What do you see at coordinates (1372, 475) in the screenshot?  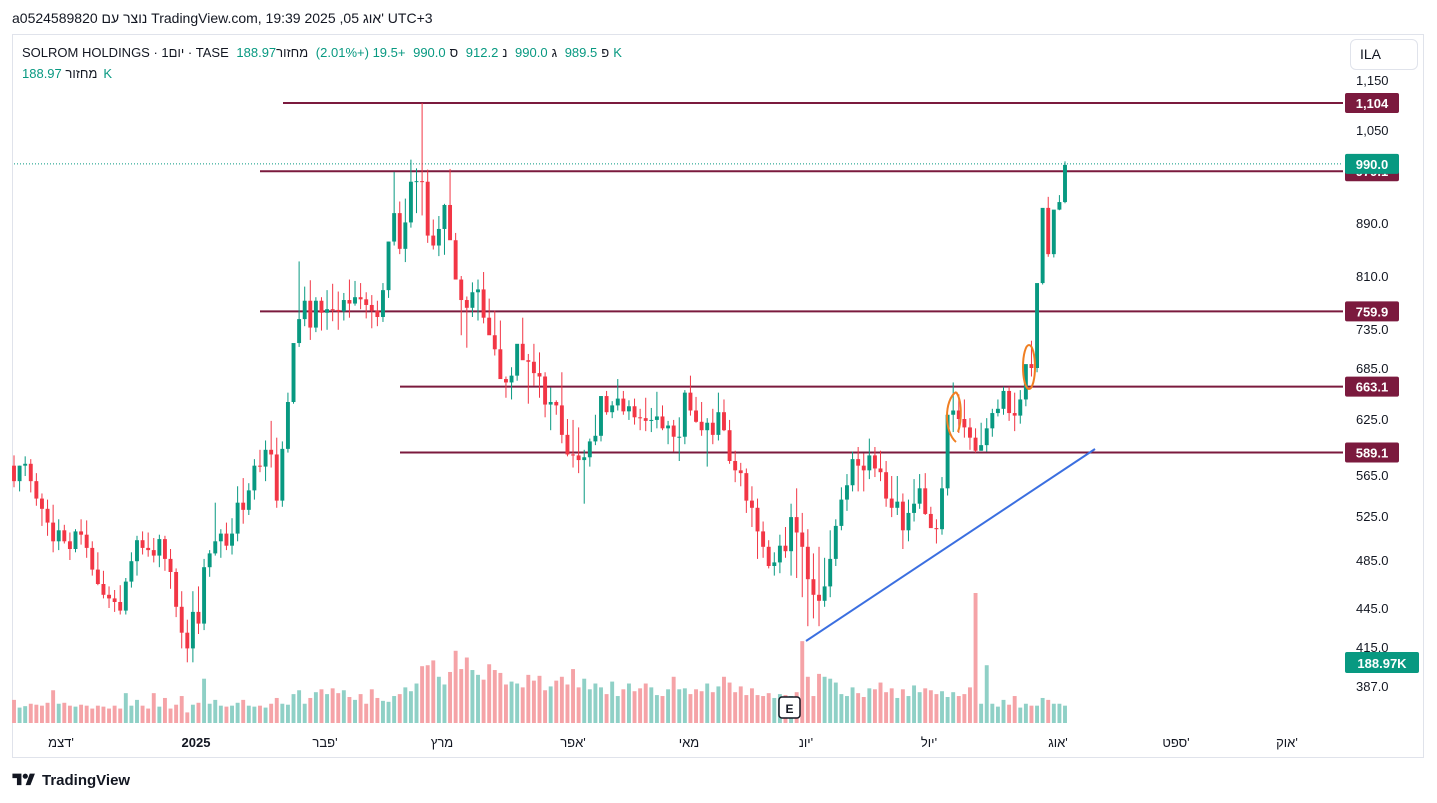 I see `y-tick-label: 565.0` at bounding box center [1372, 475].